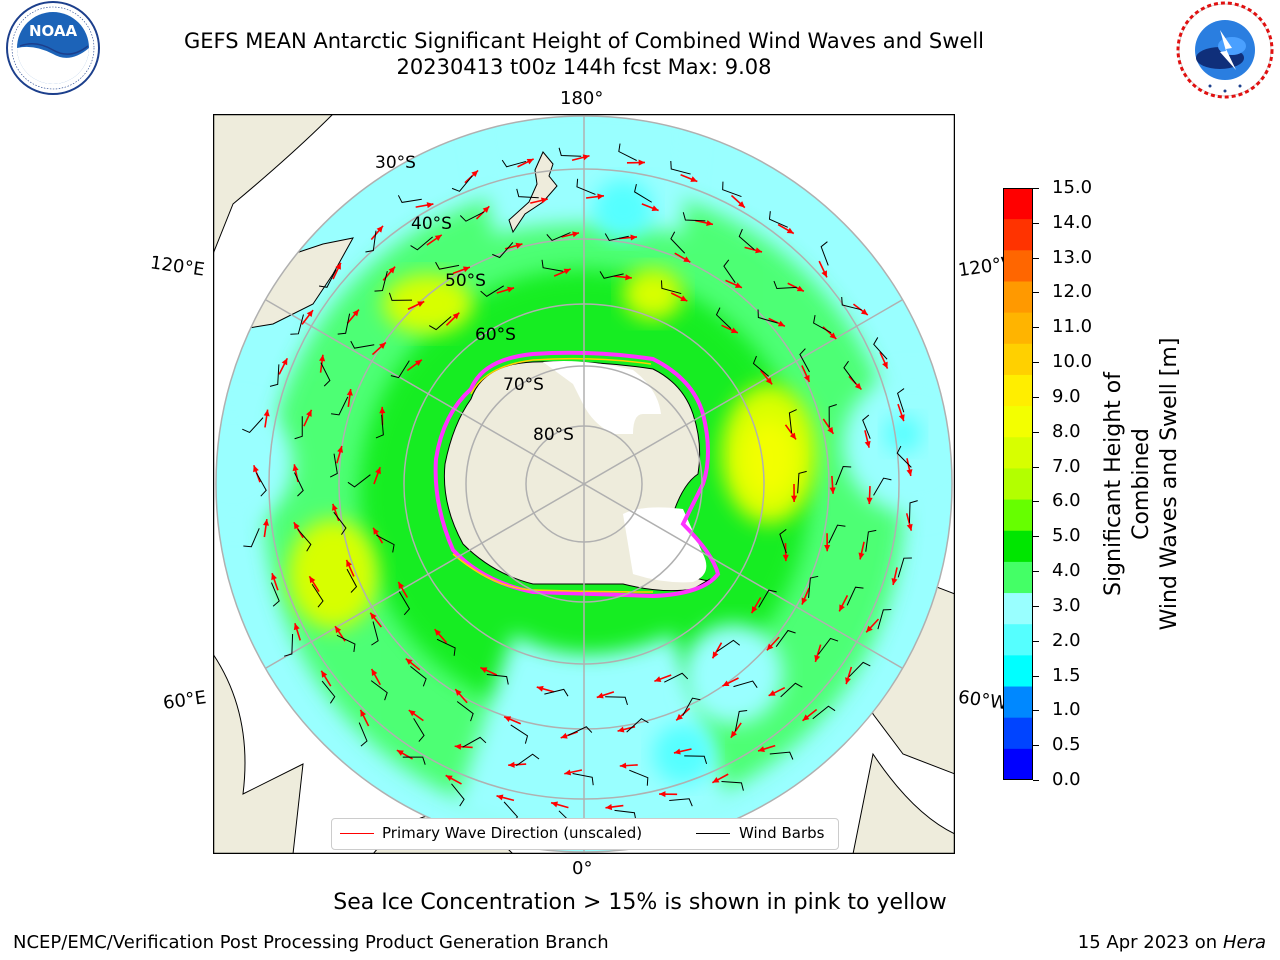 The width and height of the screenshot is (1280, 960). Describe the element at coordinates (1225, 52) in the screenshot. I see `nws-logo` at that location.